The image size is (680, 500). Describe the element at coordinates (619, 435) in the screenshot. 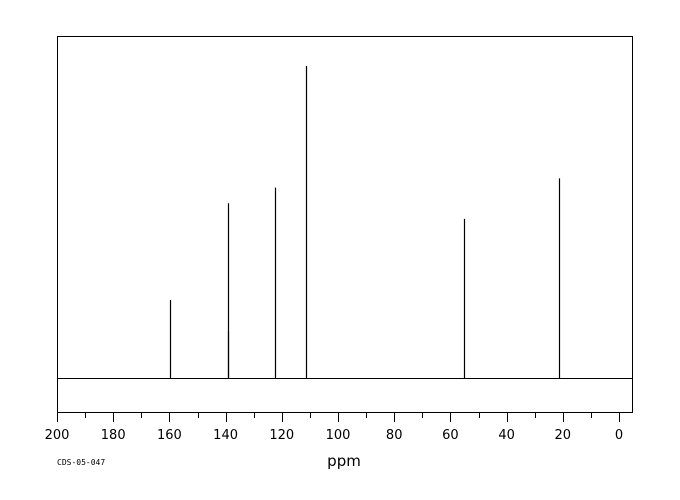

I see `x-tick-label: 0` at that location.